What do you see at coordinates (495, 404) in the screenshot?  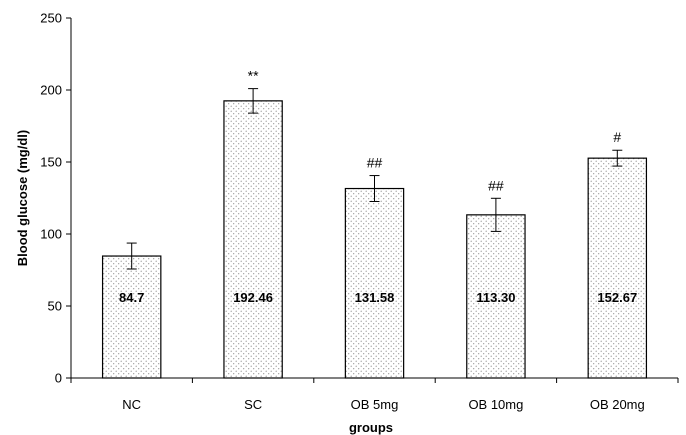 I see `x-tick-label: OB 10mg` at bounding box center [495, 404].